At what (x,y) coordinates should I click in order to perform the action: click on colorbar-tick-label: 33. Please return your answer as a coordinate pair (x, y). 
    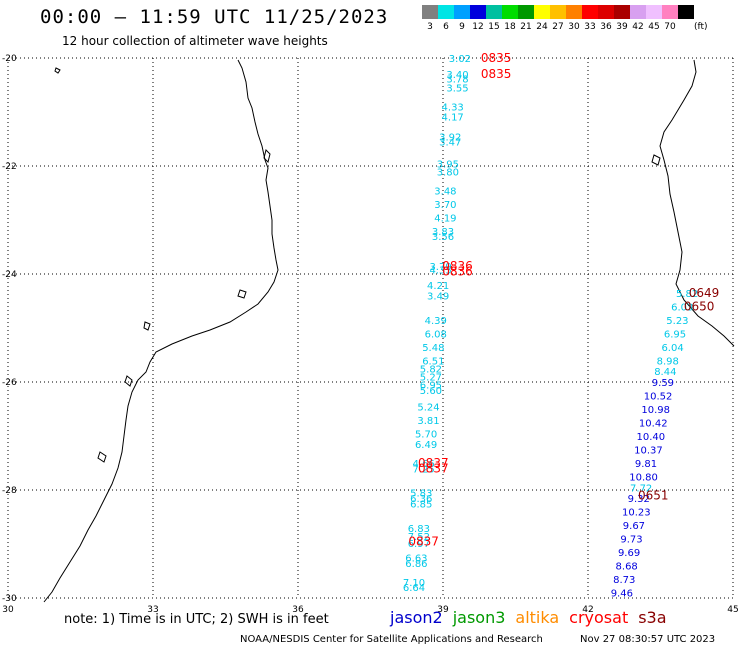
    Looking at the image, I should click on (590, 27).